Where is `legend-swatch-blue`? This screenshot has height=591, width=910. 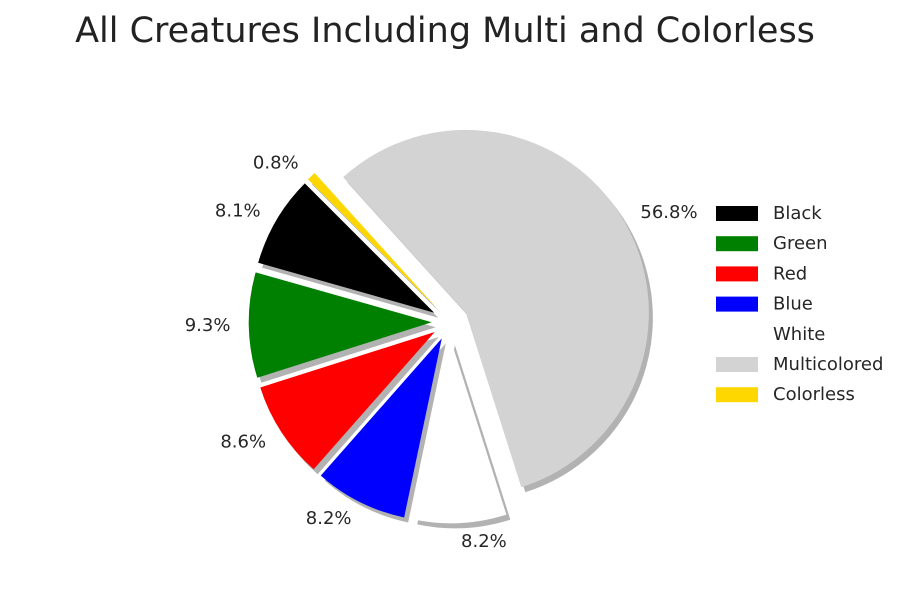 legend-swatch-blue is located at coordinates (737, 304).